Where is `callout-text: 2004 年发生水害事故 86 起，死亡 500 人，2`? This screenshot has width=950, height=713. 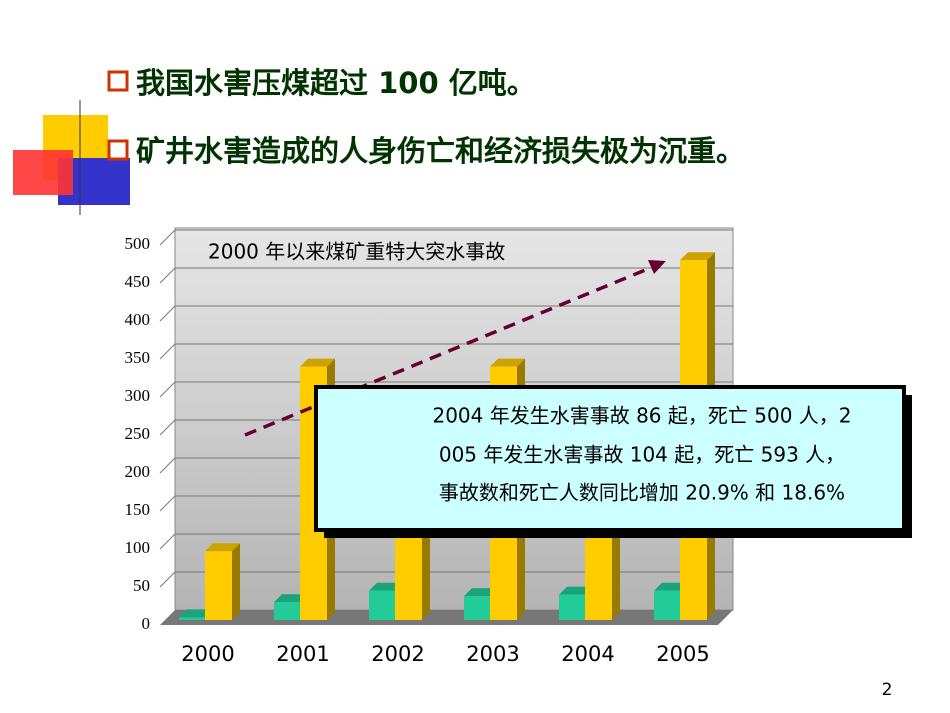
callout-text: 2004 年发生水害事故 86 起，死亡 500 人，2 is located at coordinates (641, 416).